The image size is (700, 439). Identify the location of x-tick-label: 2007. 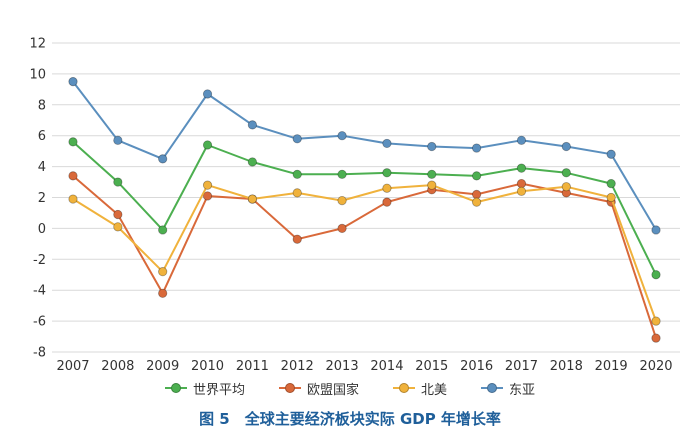
(72, 366).